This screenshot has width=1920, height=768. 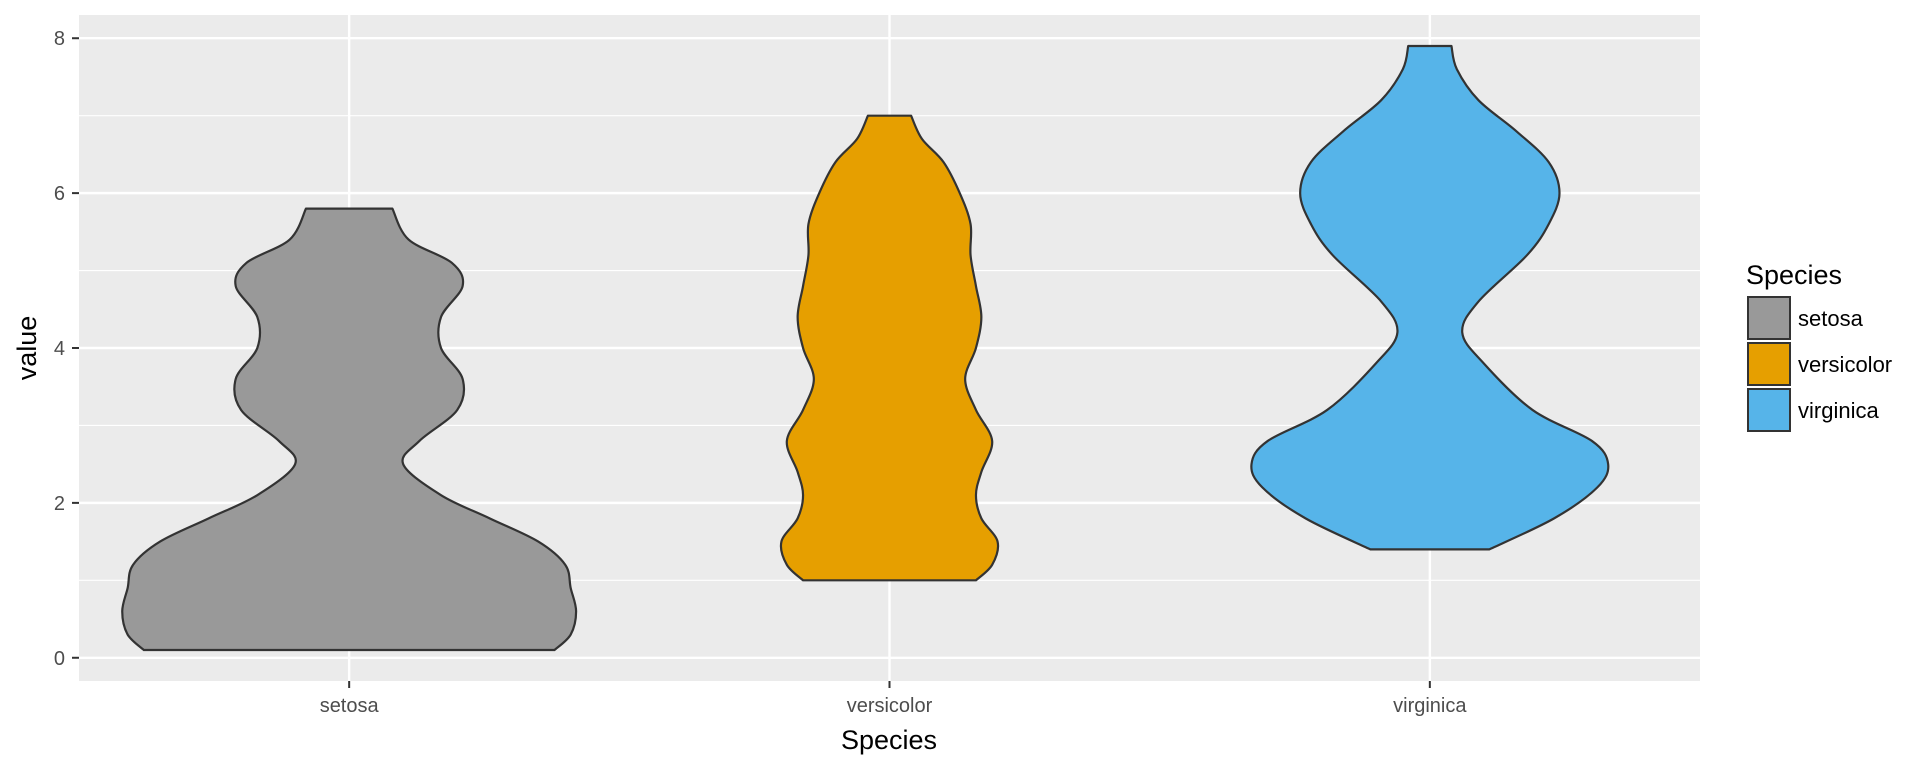 I want to click on legend-key-versicolor, so click(x=1769, y=364).